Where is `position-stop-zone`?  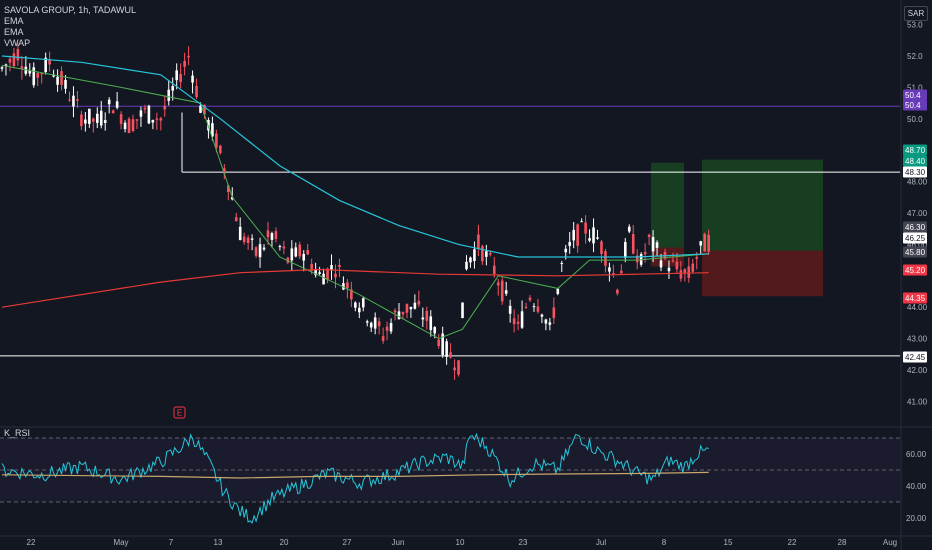
position-stop-zone is located at coordinates (762, 273).